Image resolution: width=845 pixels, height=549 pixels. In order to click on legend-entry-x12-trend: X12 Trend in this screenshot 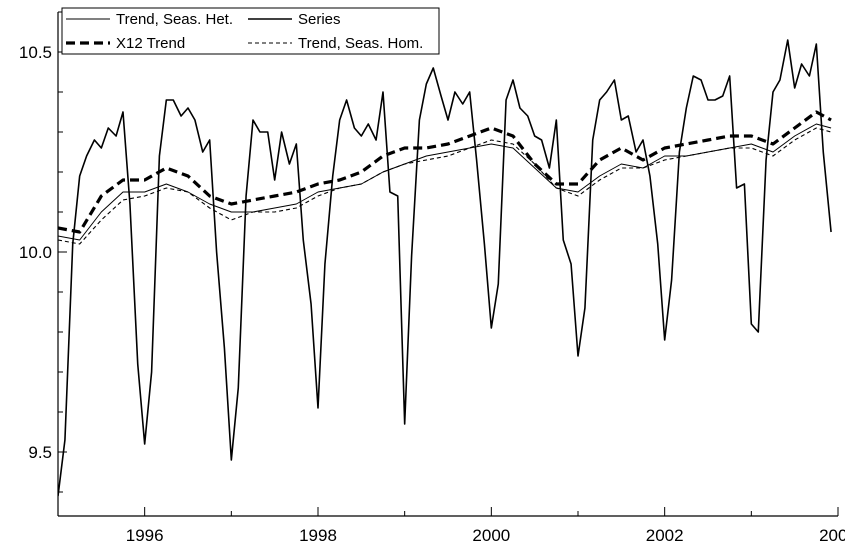, I will do `click(125, 43)`.